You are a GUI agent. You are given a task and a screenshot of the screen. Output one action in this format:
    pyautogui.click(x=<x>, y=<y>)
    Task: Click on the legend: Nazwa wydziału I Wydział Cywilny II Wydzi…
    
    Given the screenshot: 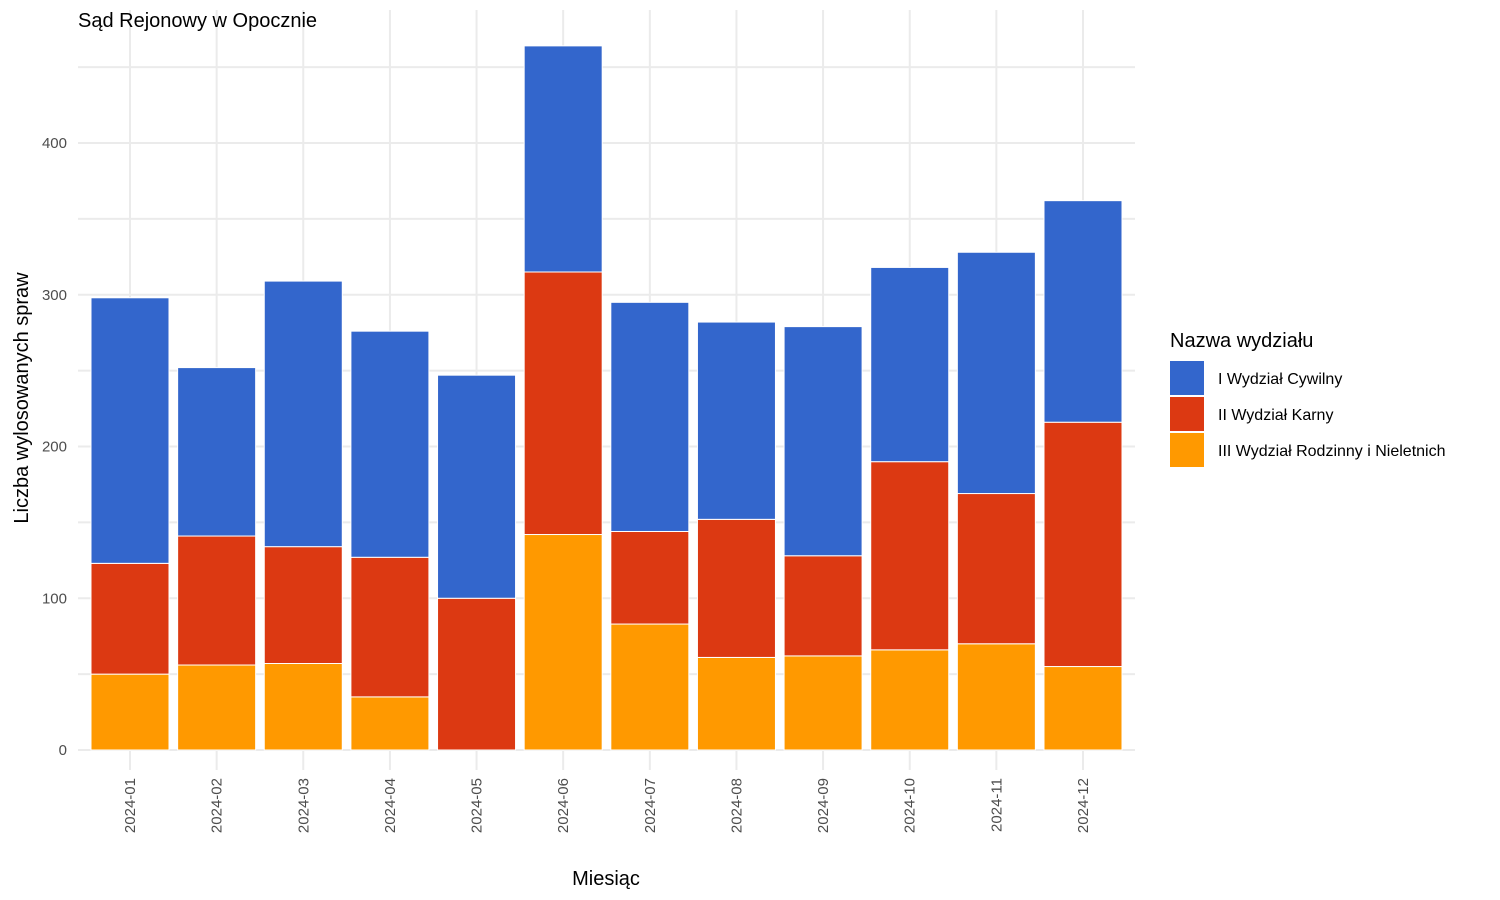 What is the action you would take?
    pyautogui.click(x=1308, y=398)
    